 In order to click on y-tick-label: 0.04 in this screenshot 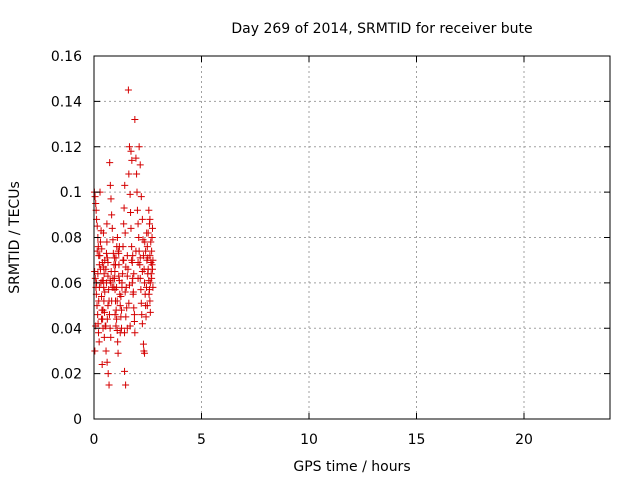, I will do `click(66, 329)`.